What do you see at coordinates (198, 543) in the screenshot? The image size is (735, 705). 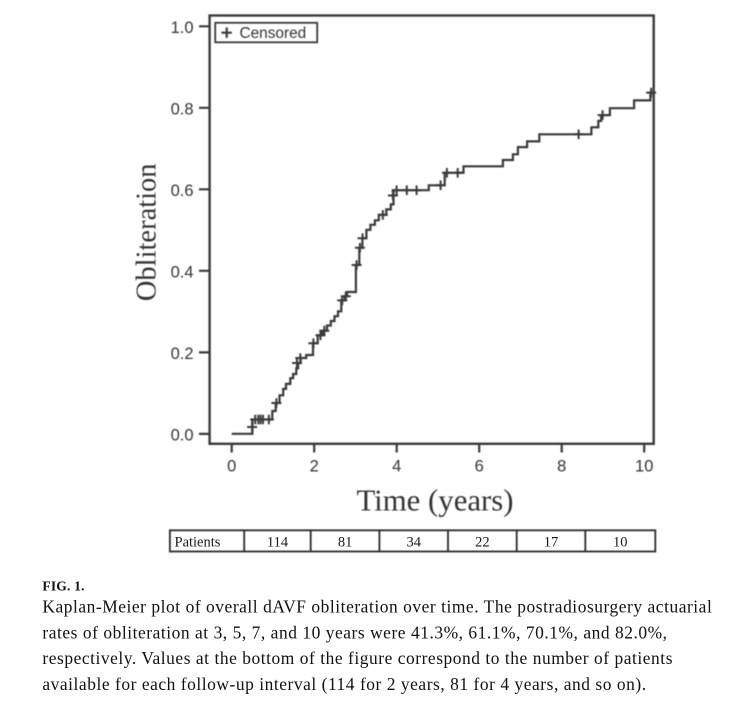 I see `svg-text: Patients` at bounding box center [198, 543].